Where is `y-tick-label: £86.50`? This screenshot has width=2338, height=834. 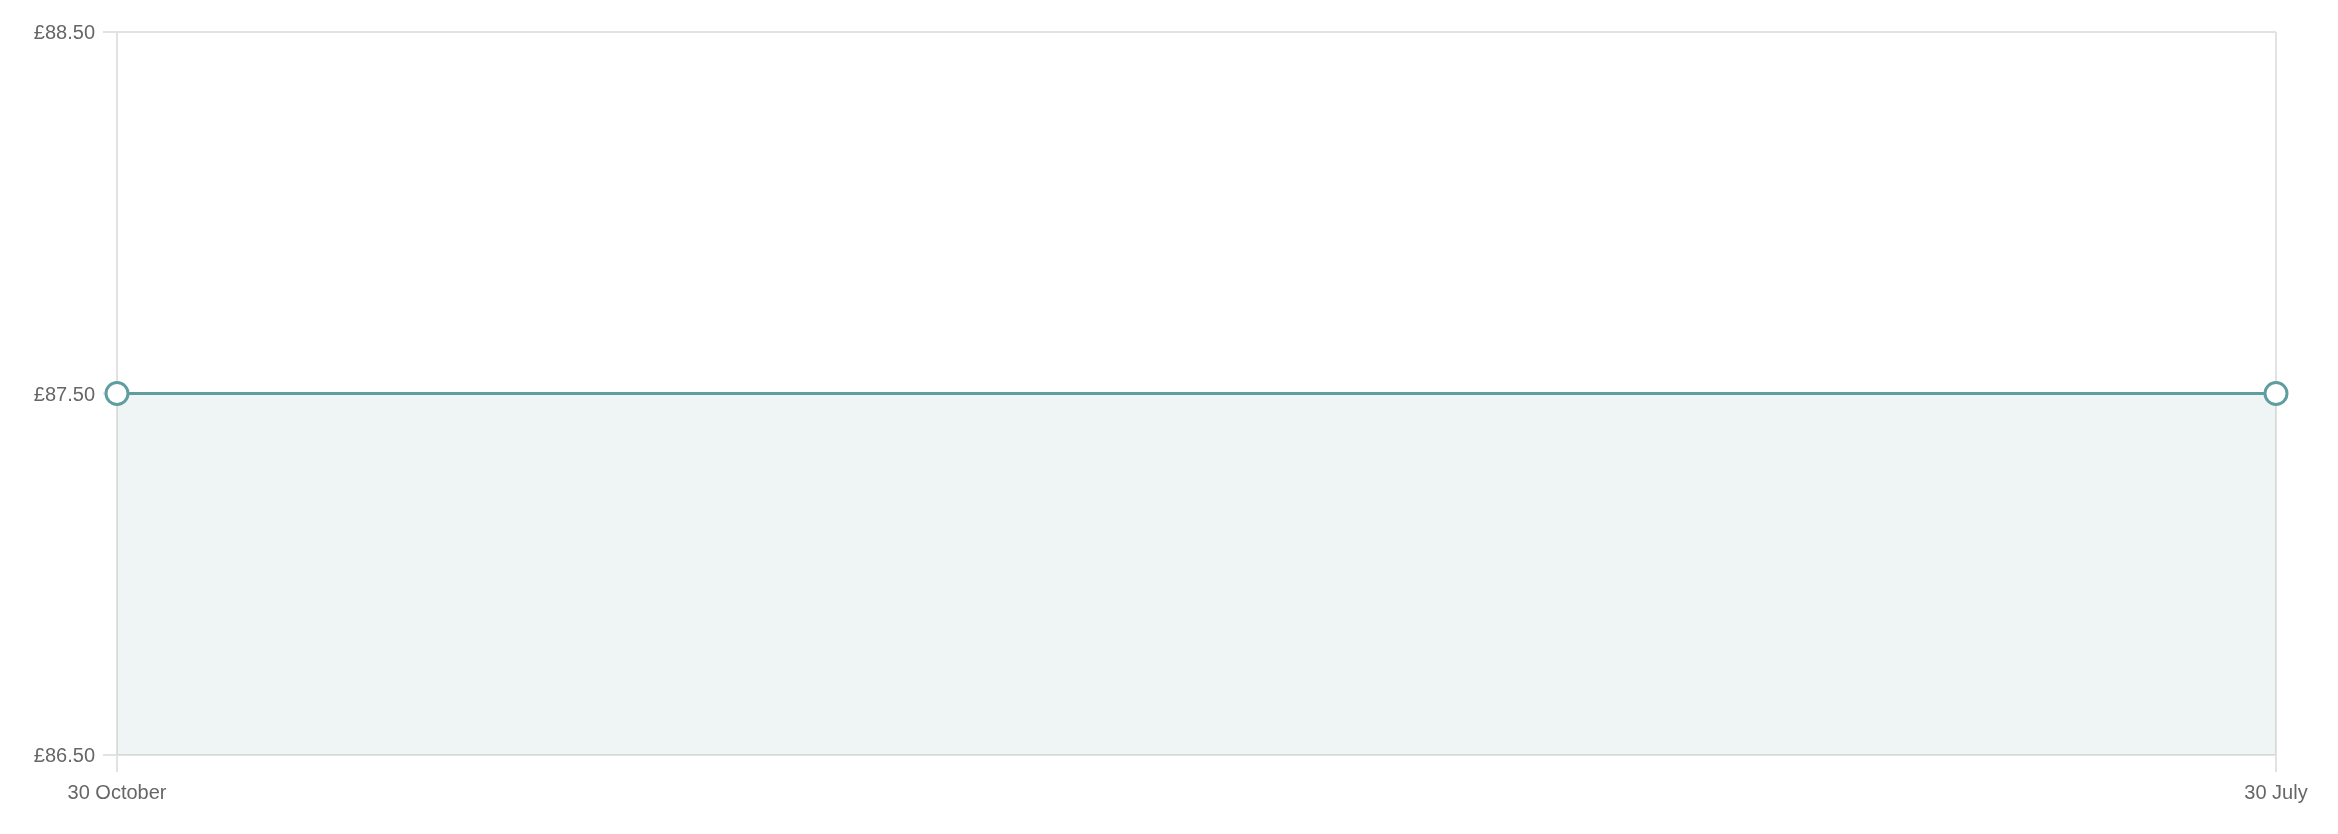
y-tick-label: £86.50 is located at coordinates (64, 755).